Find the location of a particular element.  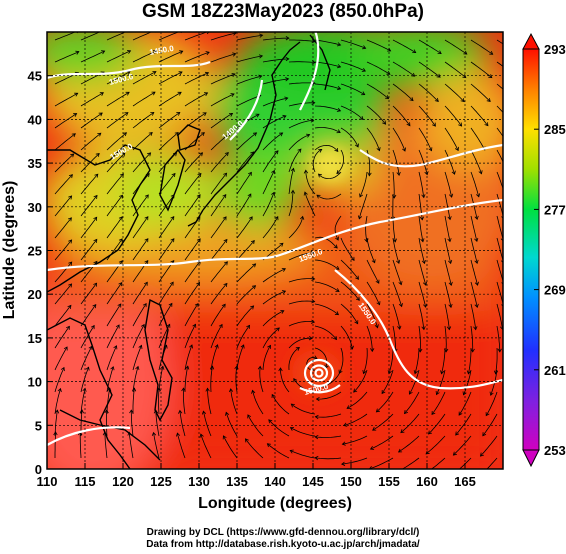

y-tick-label: 35 is located at coordinates (35, 163).